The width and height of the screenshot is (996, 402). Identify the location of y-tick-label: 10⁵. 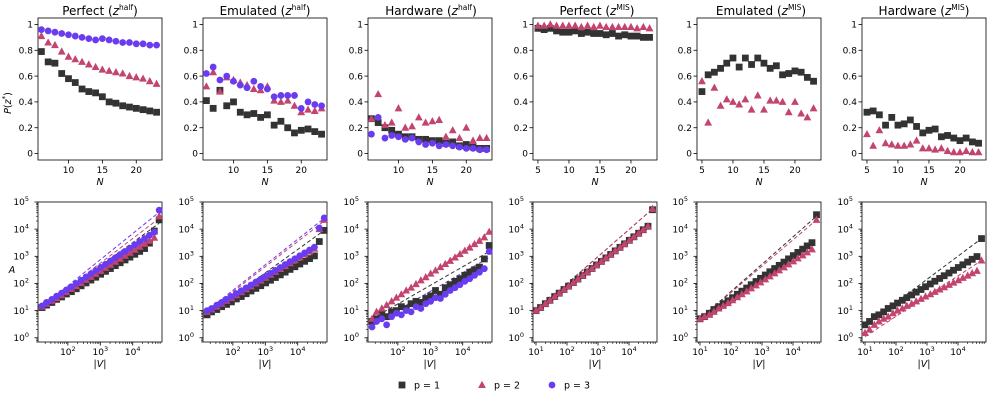
(680, 201).